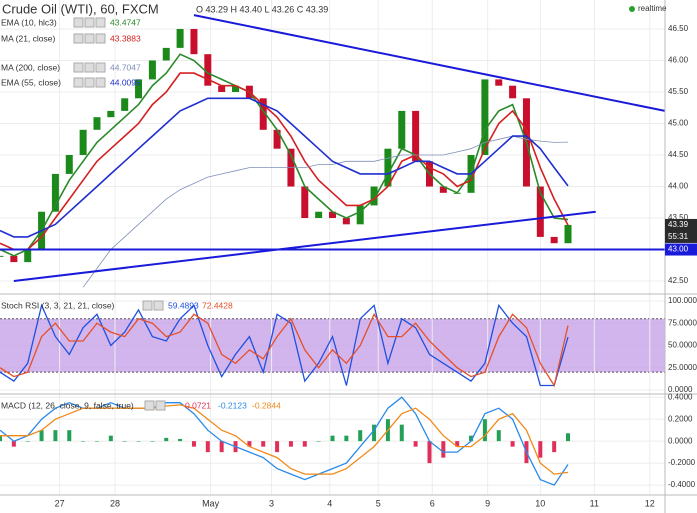  What do you see at coordinates (678, 224) in the screenshot?
I see `last-price-label: 43.39` at bounding box center [678, 224].